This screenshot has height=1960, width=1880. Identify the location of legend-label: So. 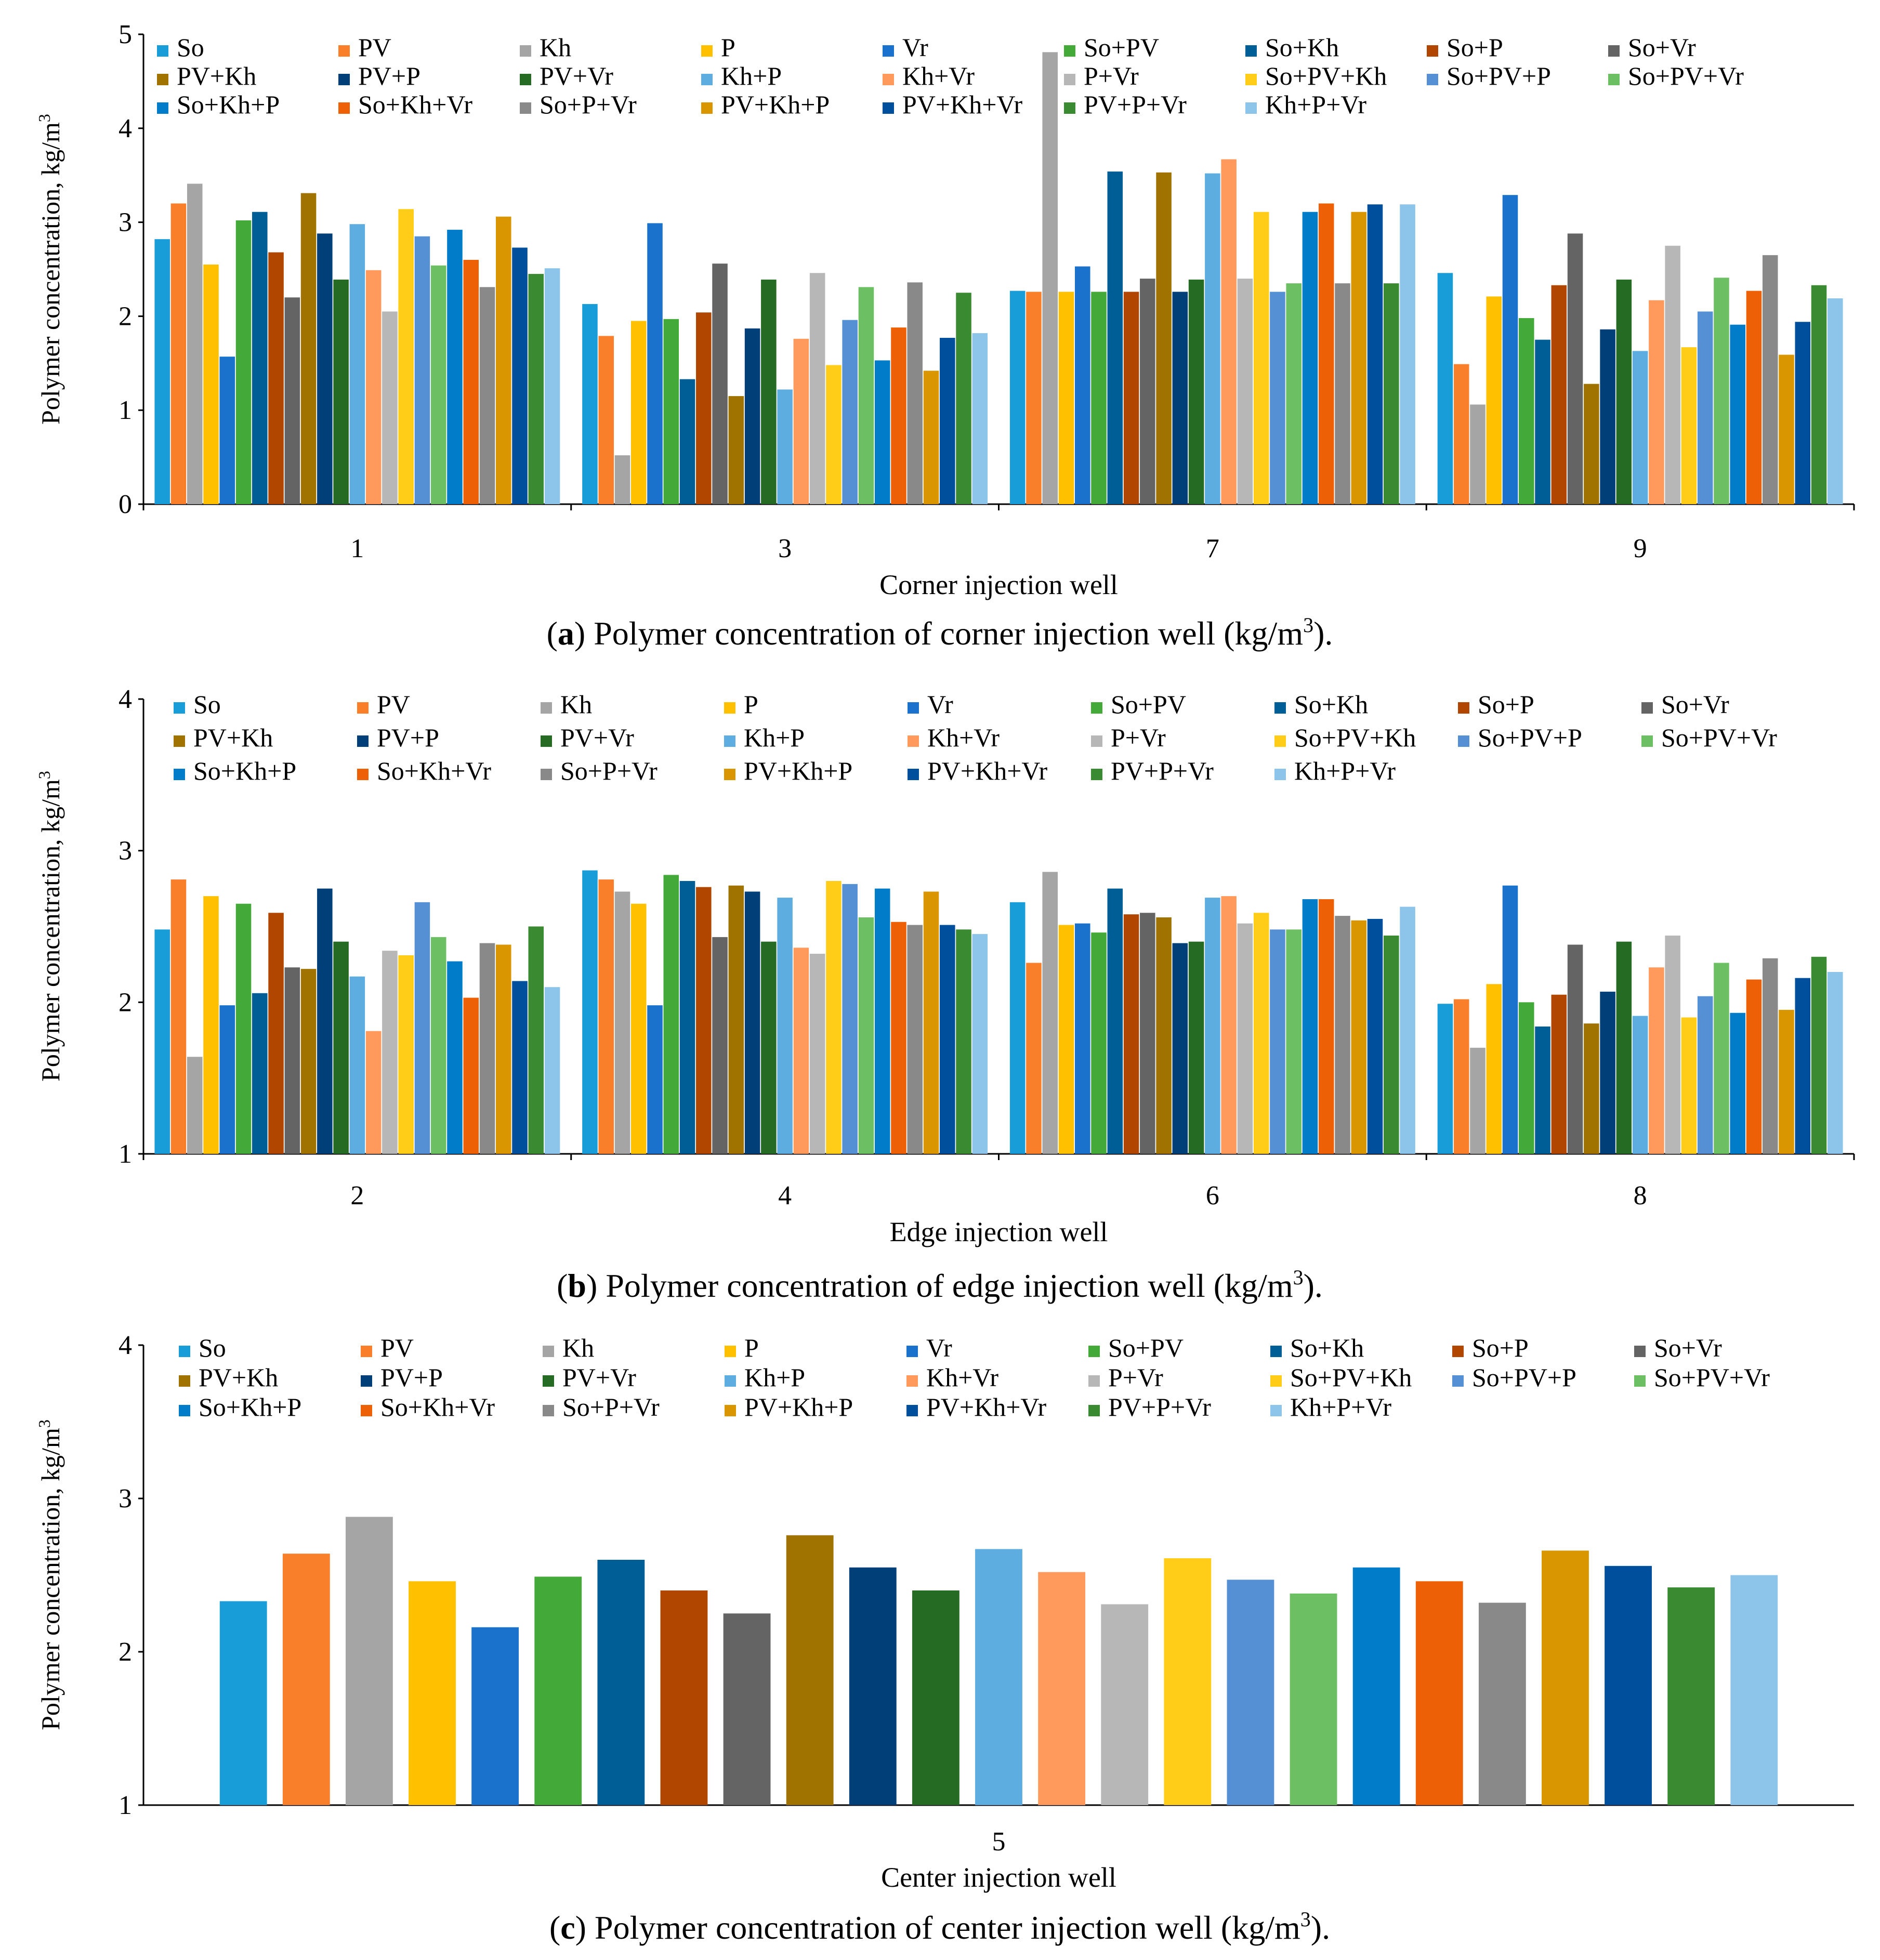
(207, 704).